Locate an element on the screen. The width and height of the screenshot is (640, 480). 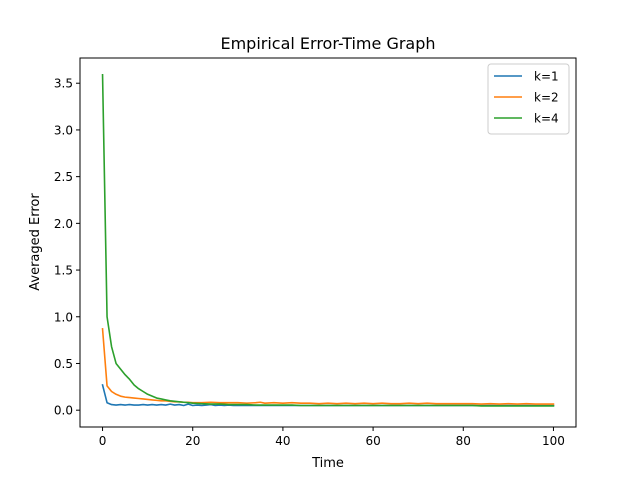
y-tick-label: 1.0 is located at coordinates (63, 317).